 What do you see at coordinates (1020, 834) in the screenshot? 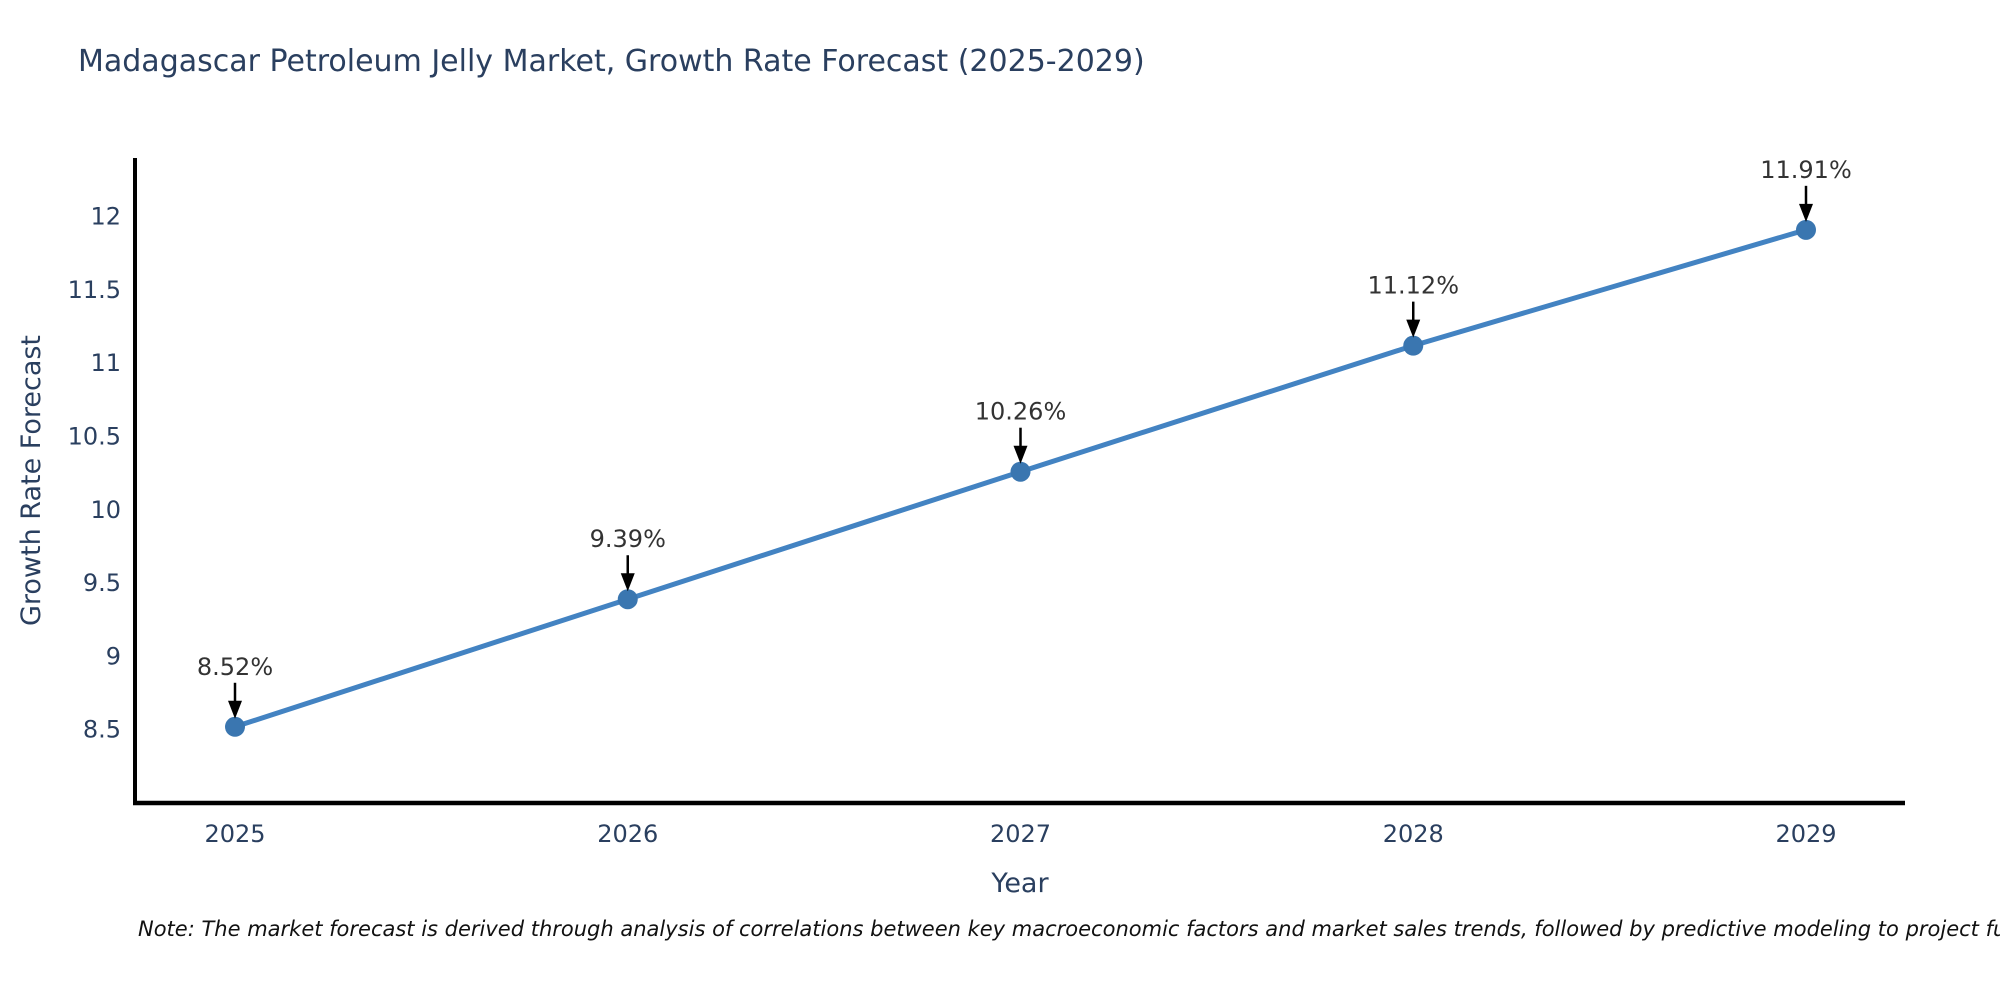
I see `x-tick-label: 2027` at bounding box center [1020, 834].